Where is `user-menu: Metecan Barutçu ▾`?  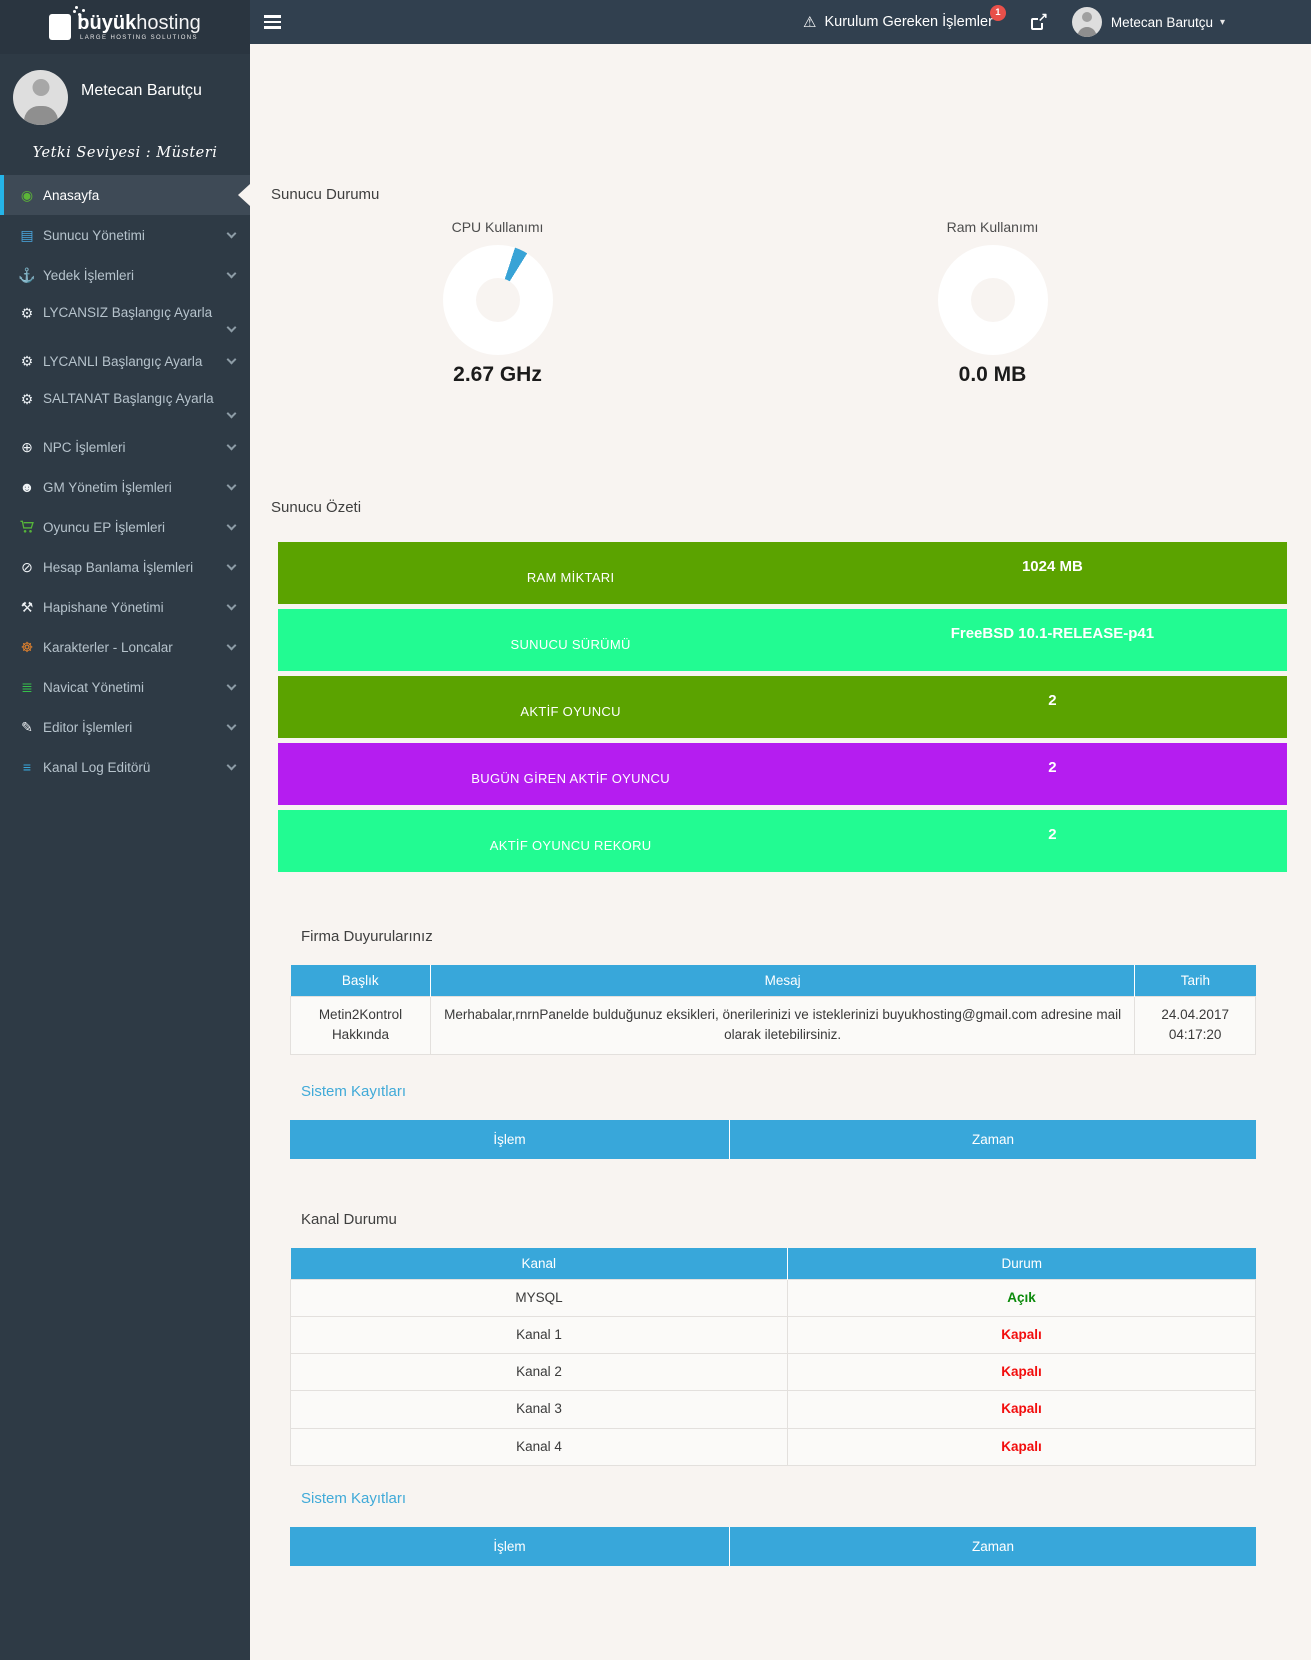
user-menu: Metecan Barutçu ▾ is located at coordinates (1148, 22).